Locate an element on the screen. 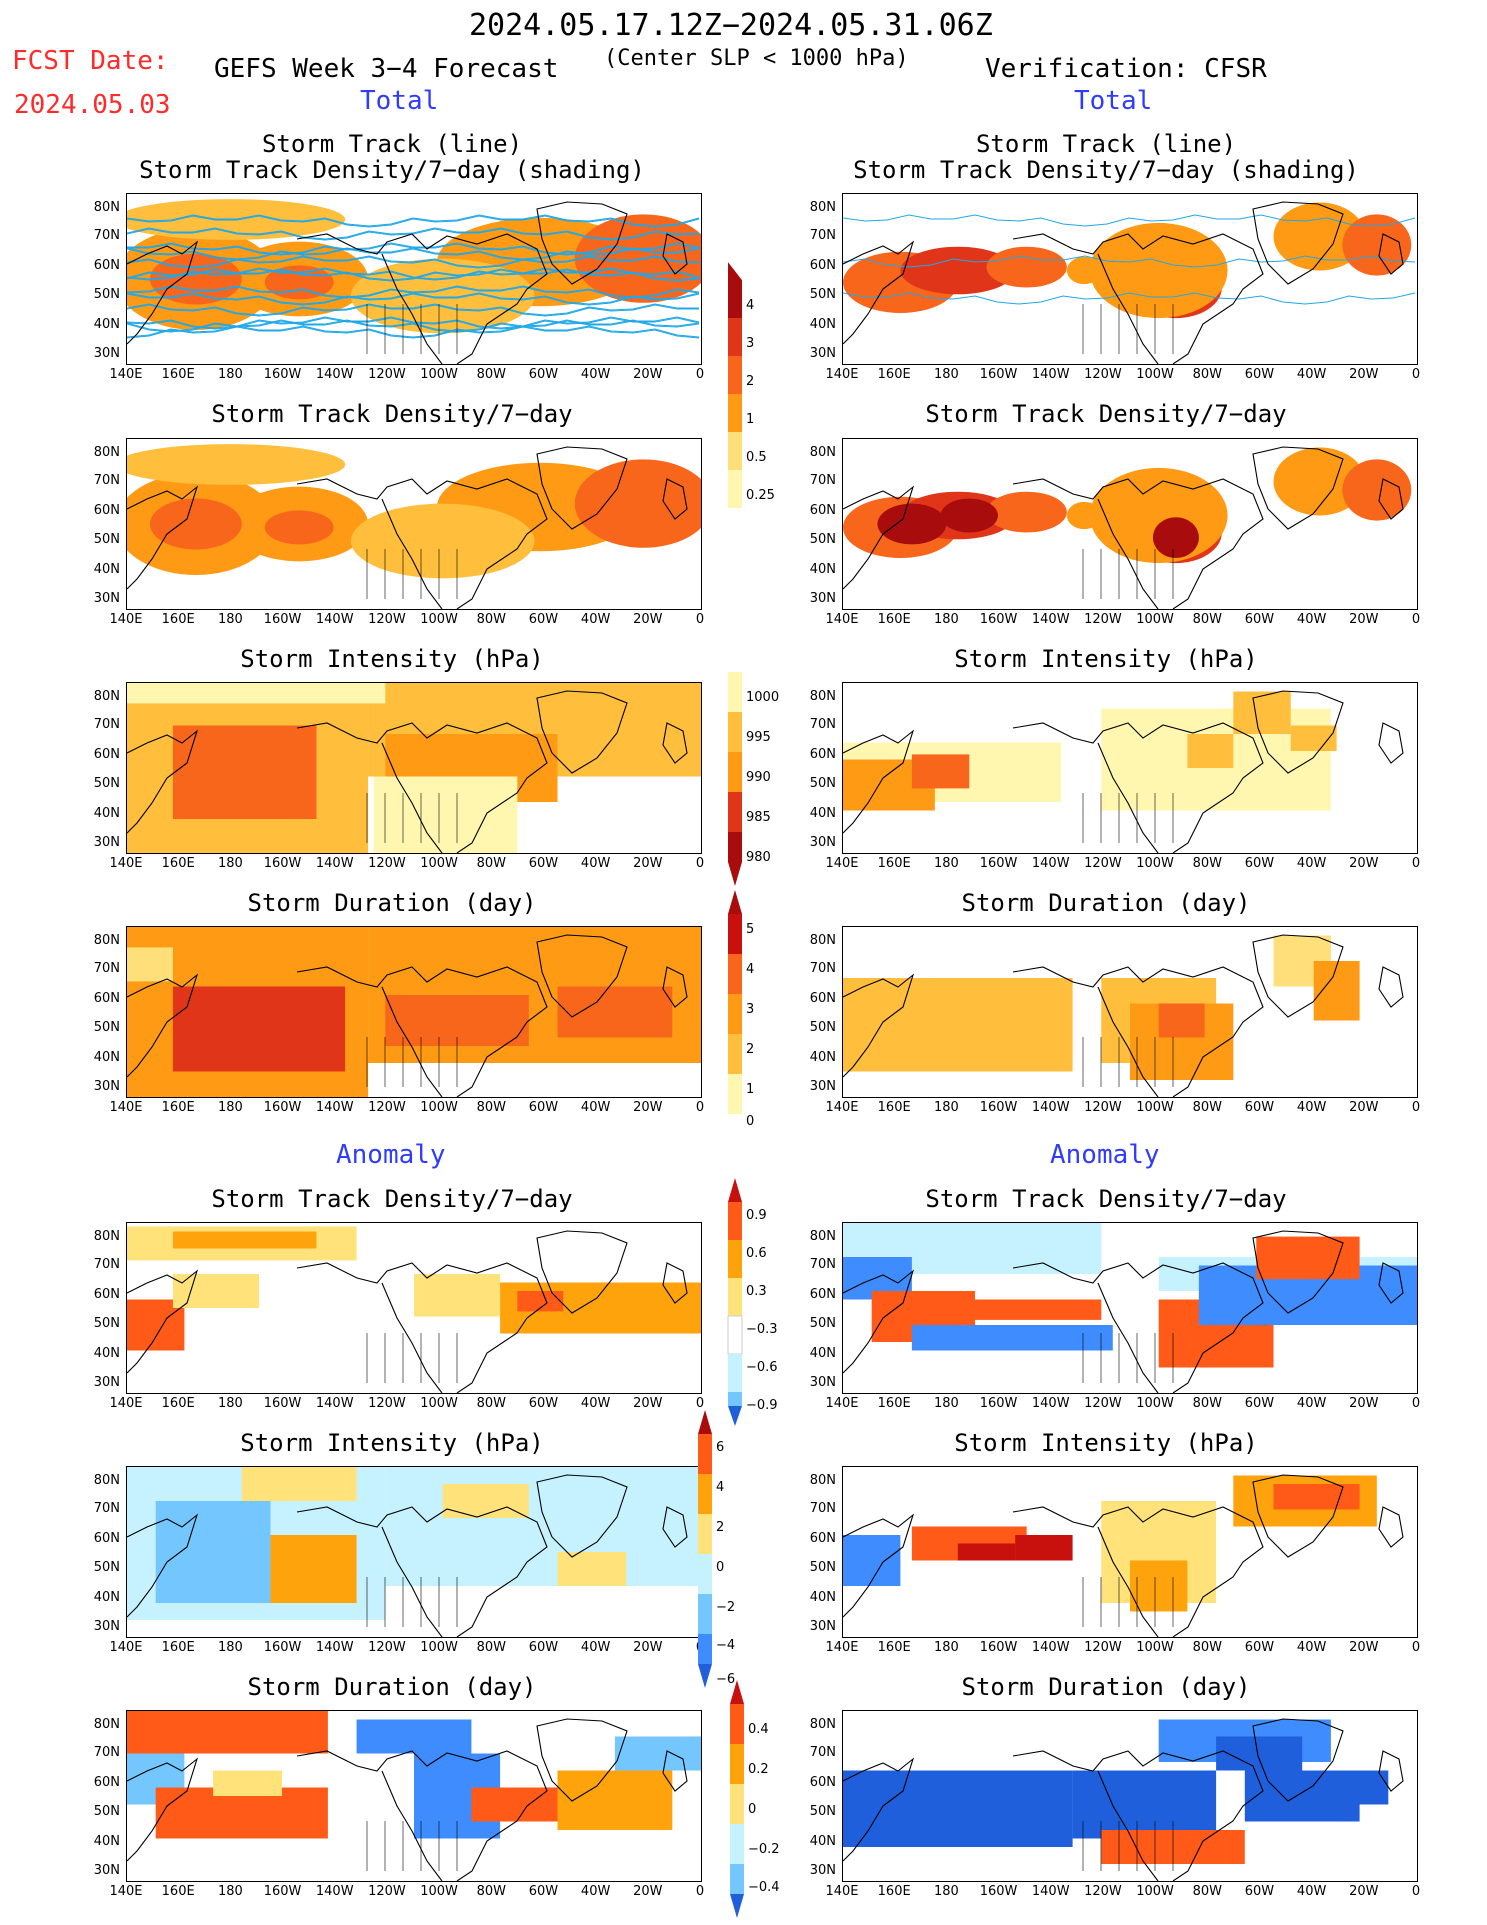 This screenshot has height=1925, width=1487. cb-intensity-anom-l5: −4 is located at coordinates (726, 1645).